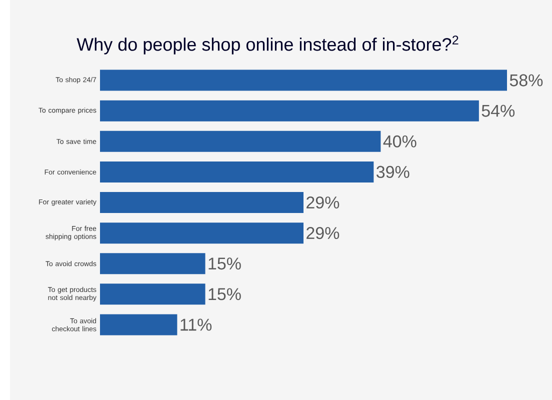 This screenshot has height=400, width=552. I want to click on data-label: 58%, so click(526, 80).